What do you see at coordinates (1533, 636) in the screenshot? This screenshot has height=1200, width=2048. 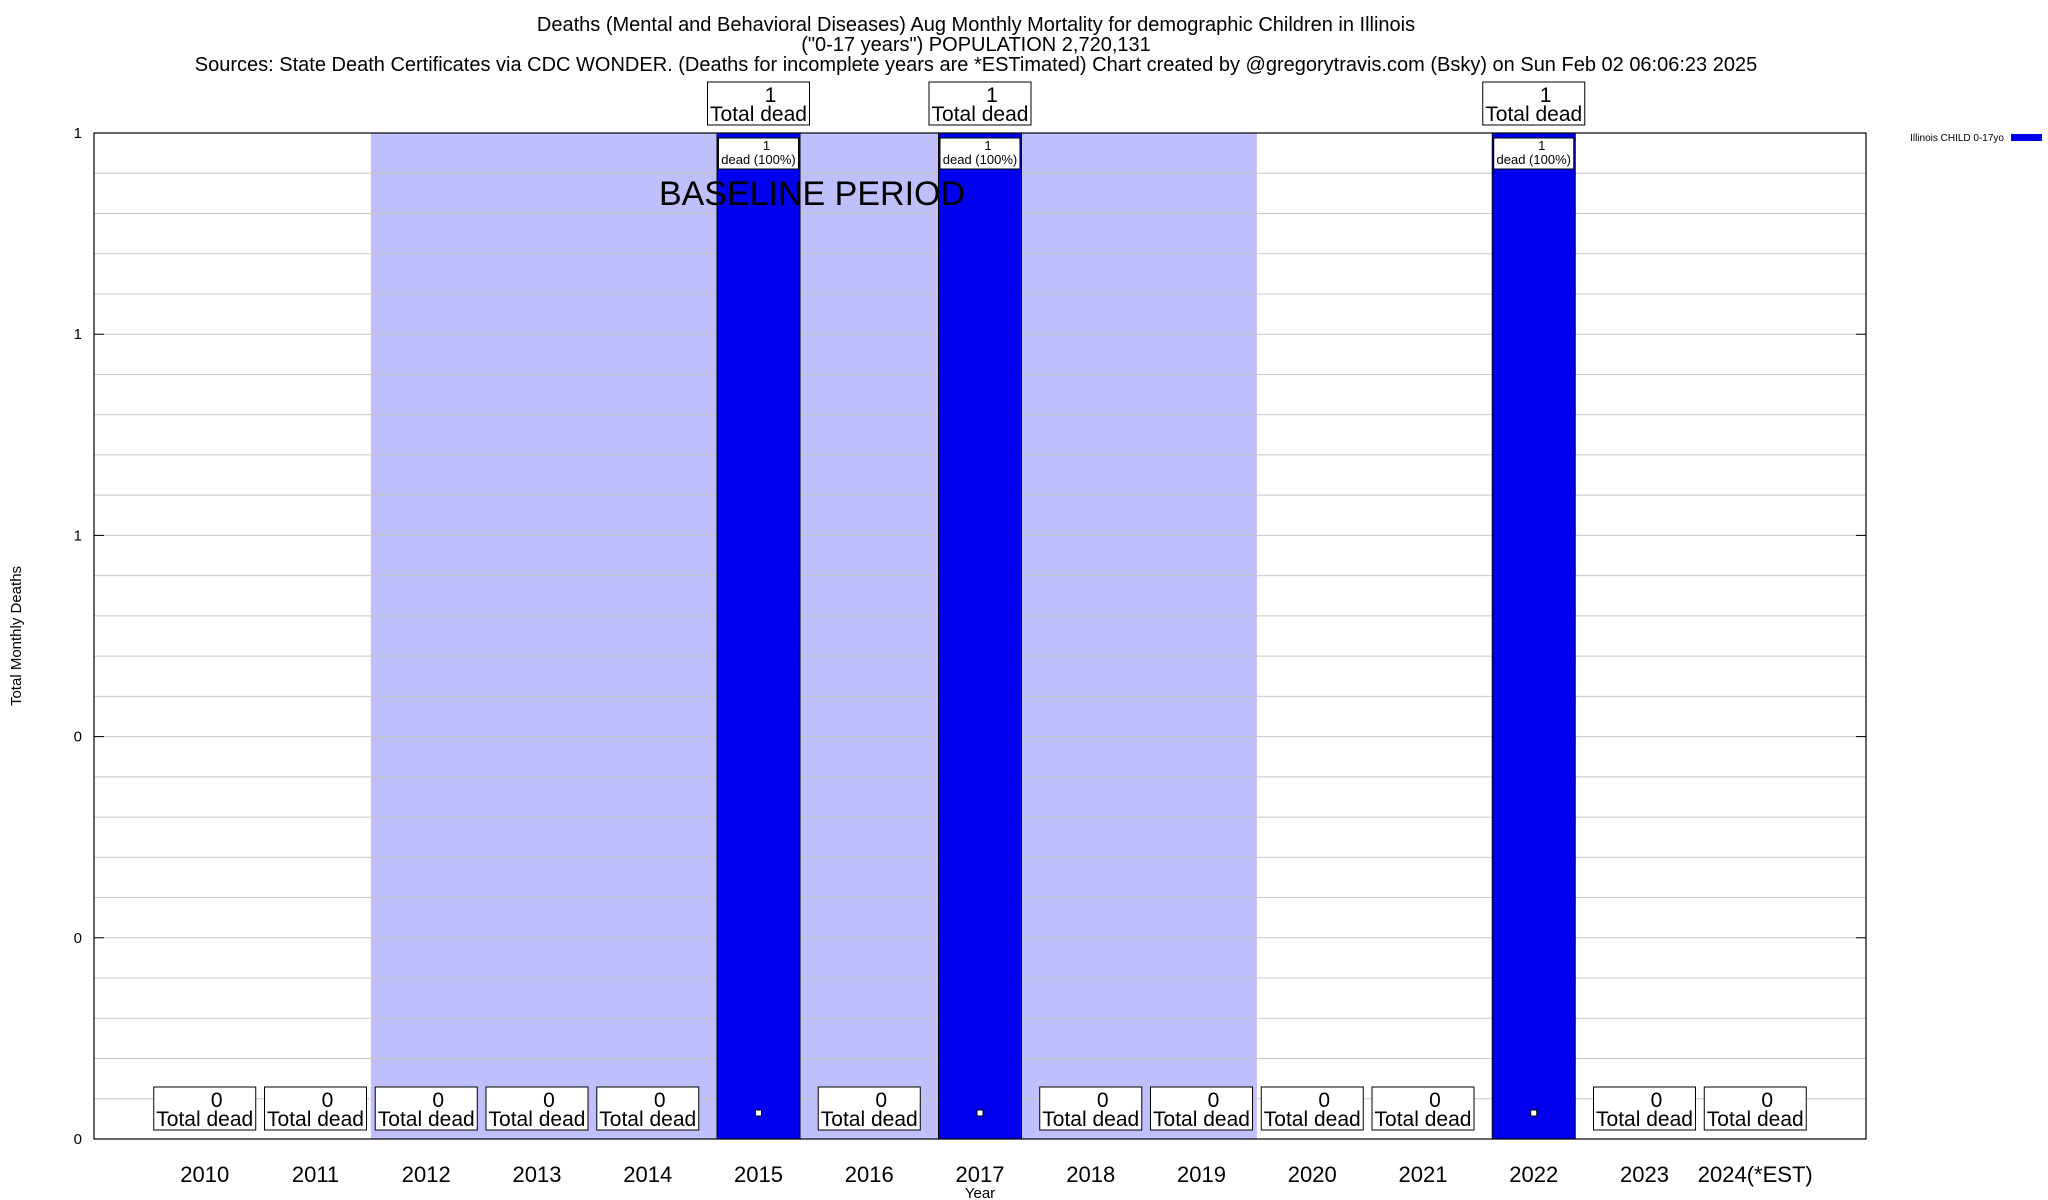 I see `bar-2022` at bounding box center [1533, 636].